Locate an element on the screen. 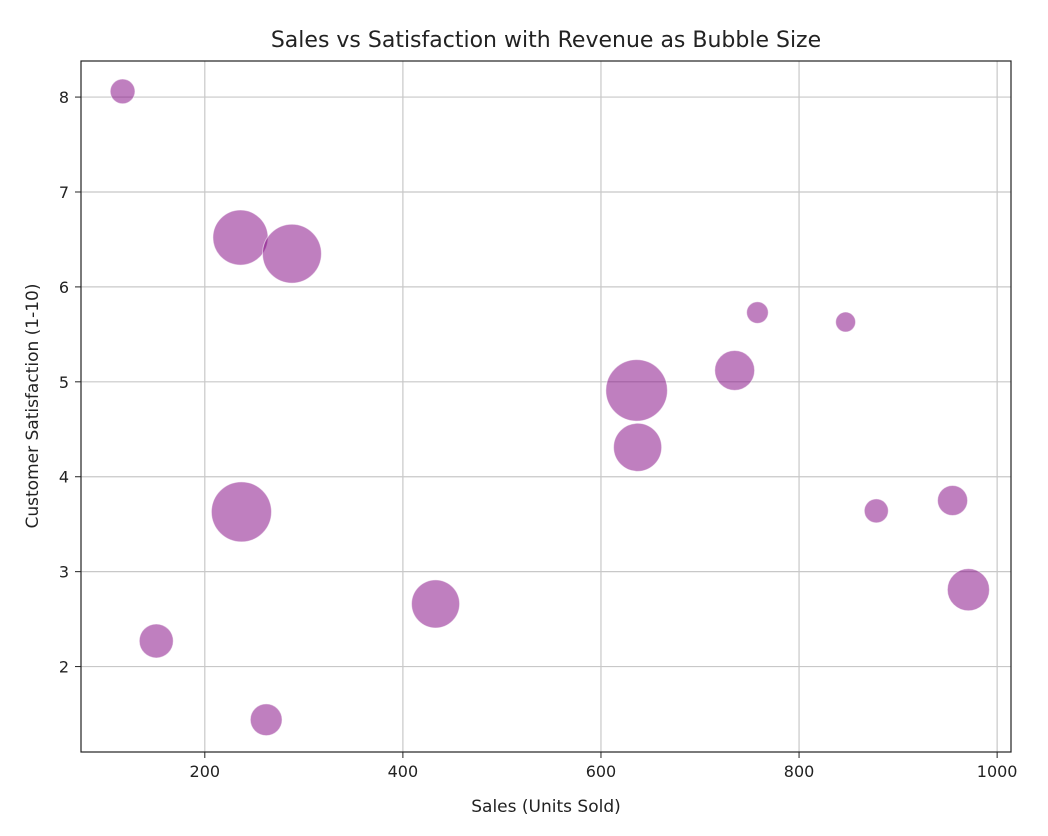 The height and width of the screenshot is (836, 1048). y-axis-label: Customer Satisfaction (1-10) is located at coordinates (33, 406).